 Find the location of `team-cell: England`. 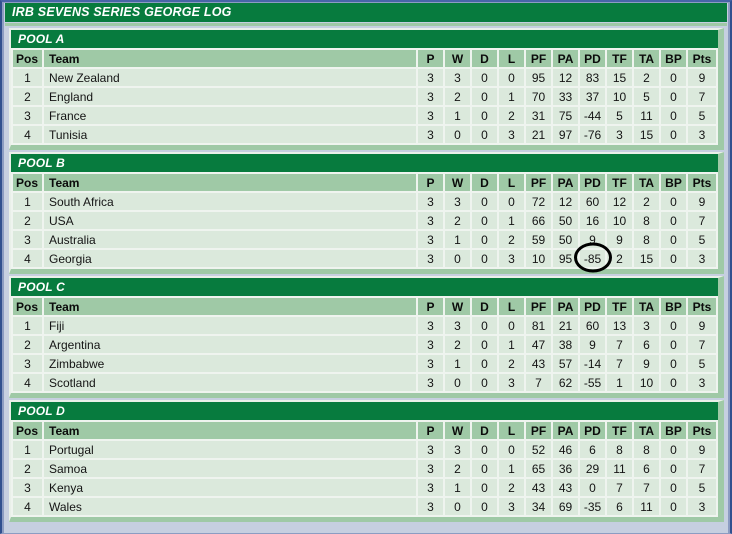

team-cell: England is located at coordinates (230, 96).